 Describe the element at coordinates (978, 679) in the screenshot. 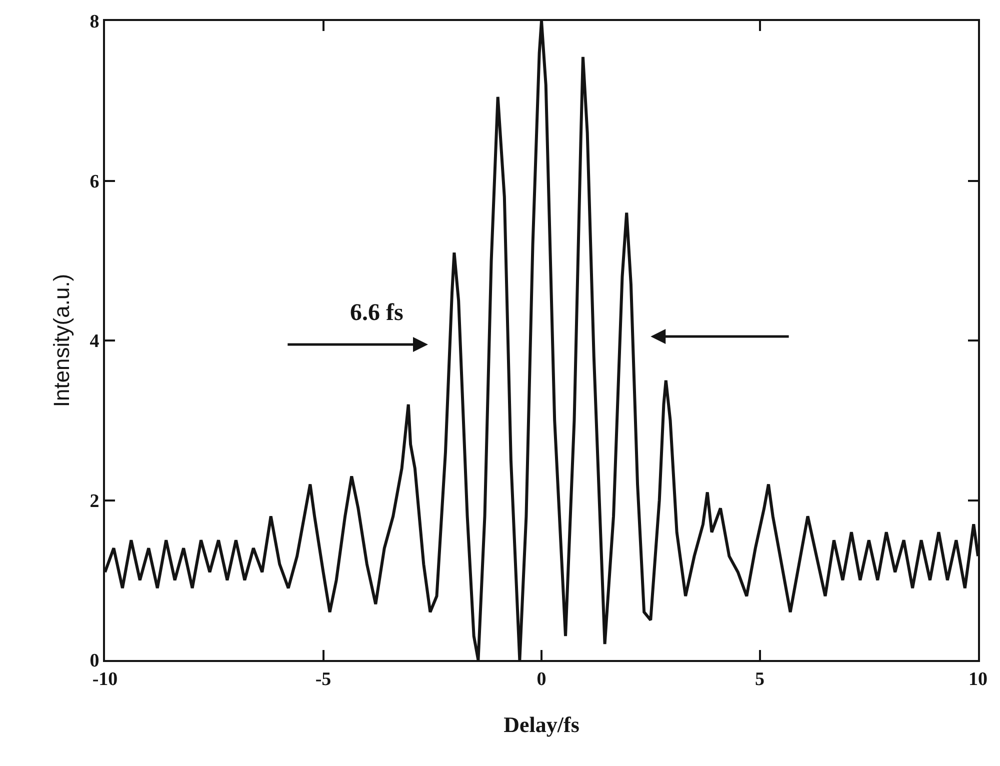

I see `x-tick-label: 10` at that location.